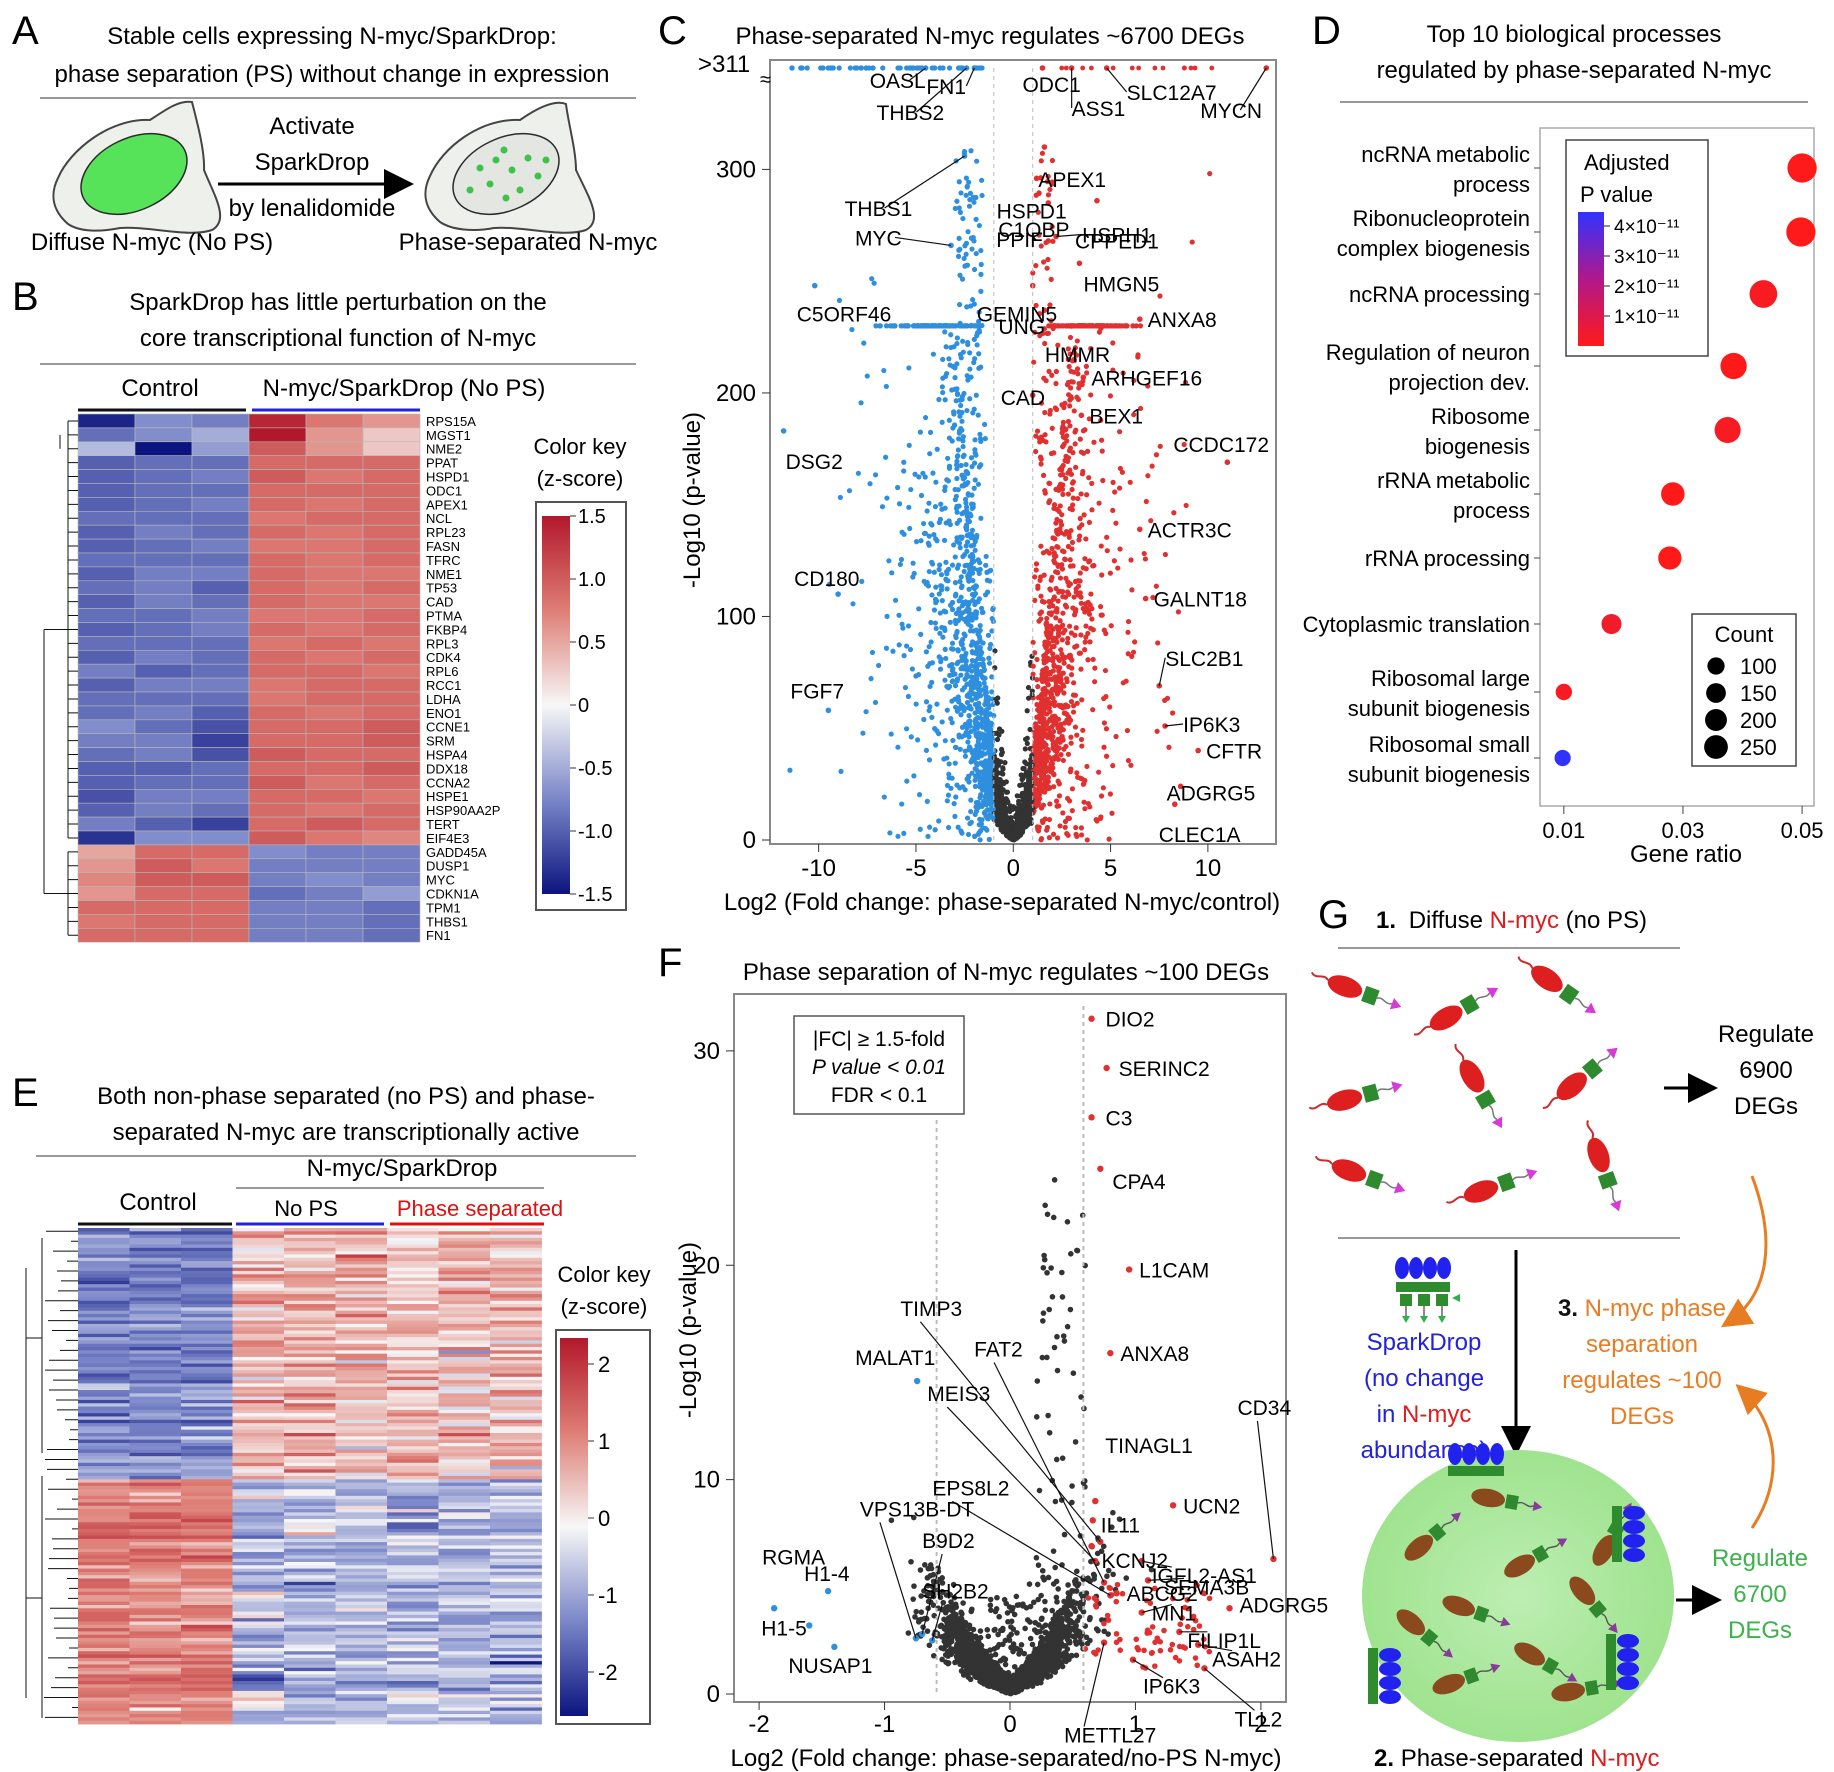  Describe the element at coordinates (592, 643) in the screenshot. I see `colorkey-b-tick-label: 0.5` at that location.